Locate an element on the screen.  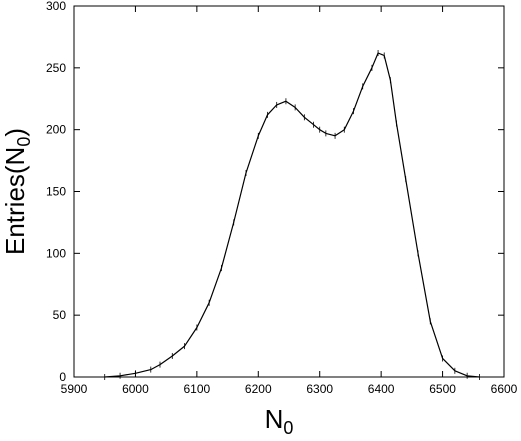
y-tick-label: 150 is located at coordinates (56, 192).